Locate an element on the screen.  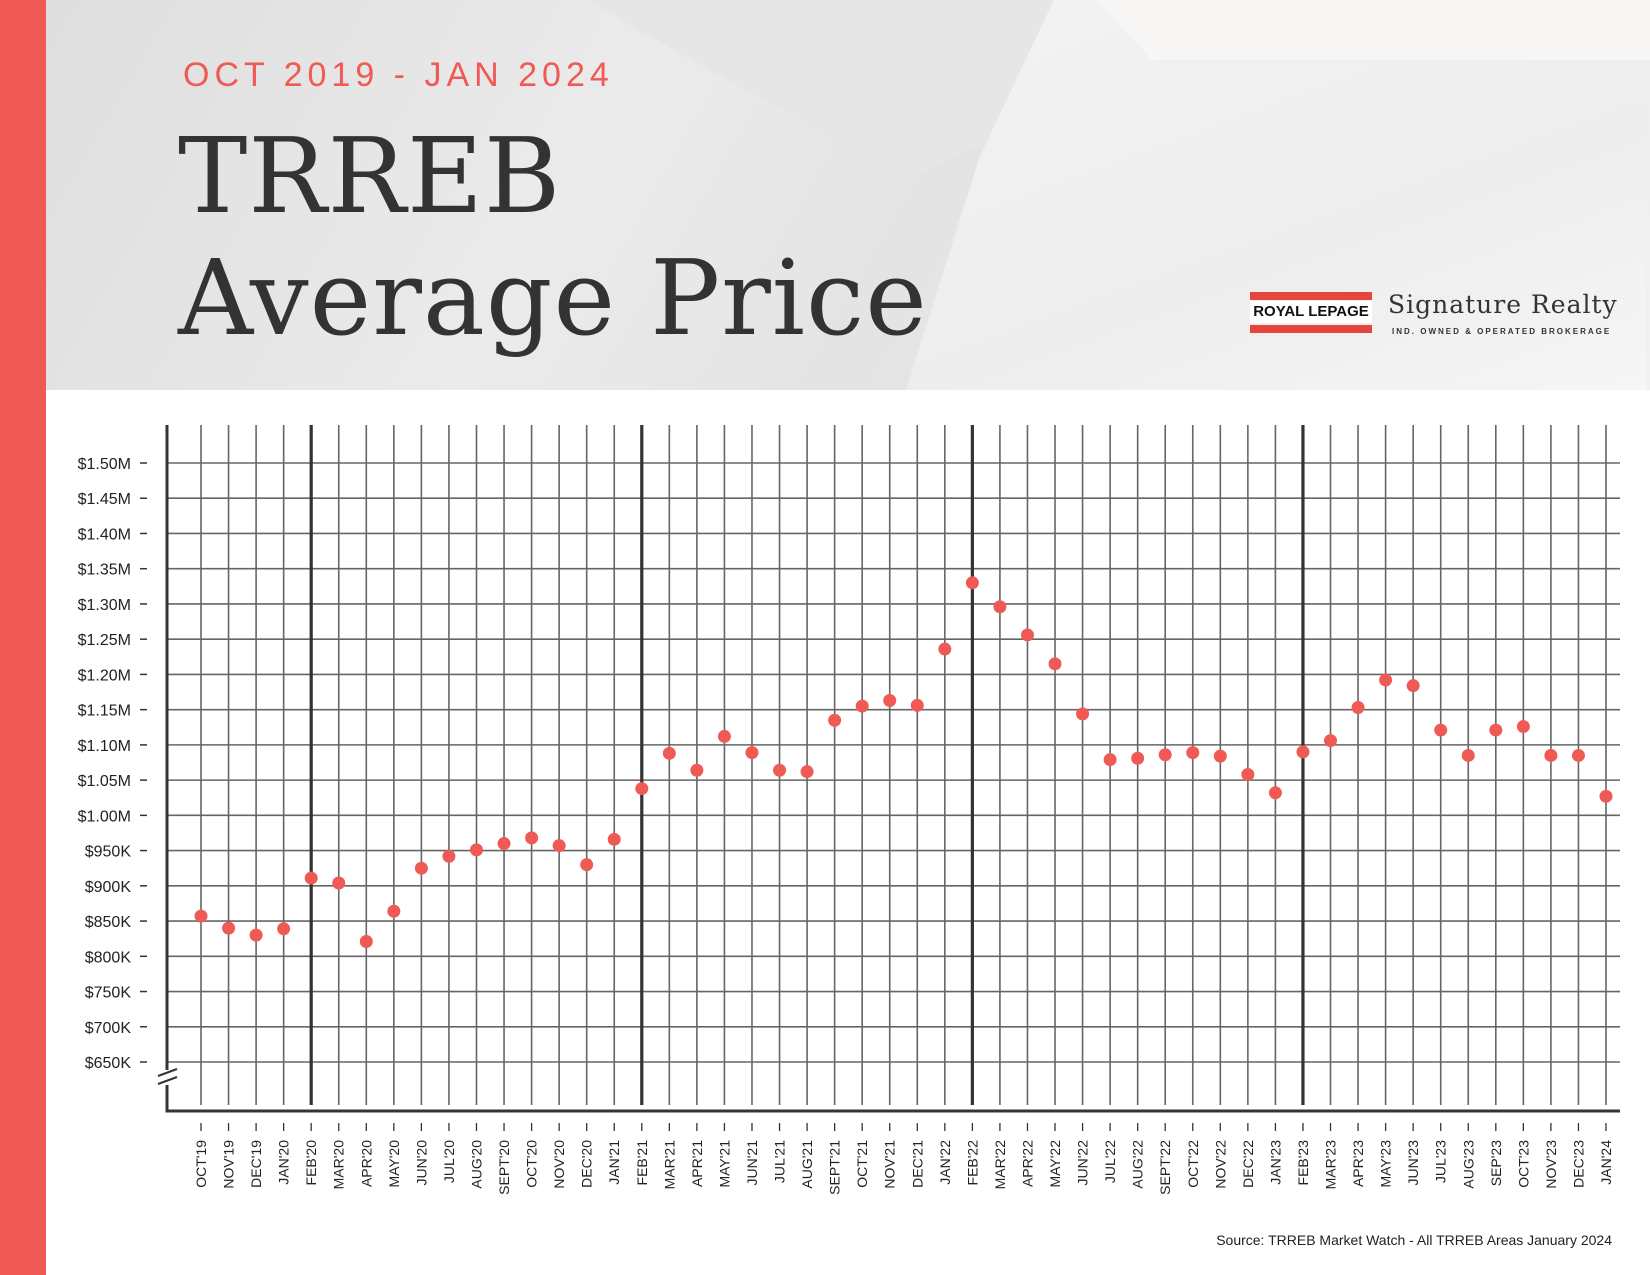
x-tick-label: JUN'23 is located at coordinates (1413, 1163).